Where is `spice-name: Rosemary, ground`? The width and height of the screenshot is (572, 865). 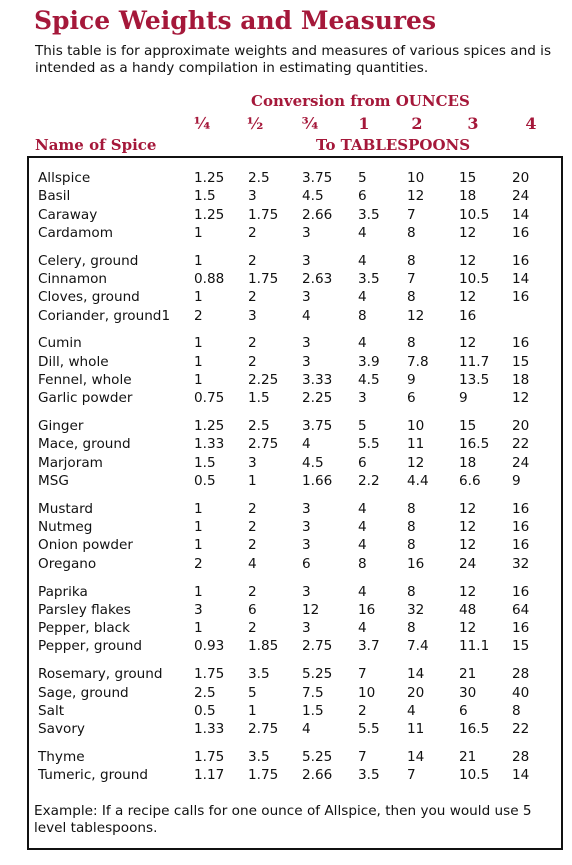
spice-name: Rosemary, ground is located at coordinates (100, 674).